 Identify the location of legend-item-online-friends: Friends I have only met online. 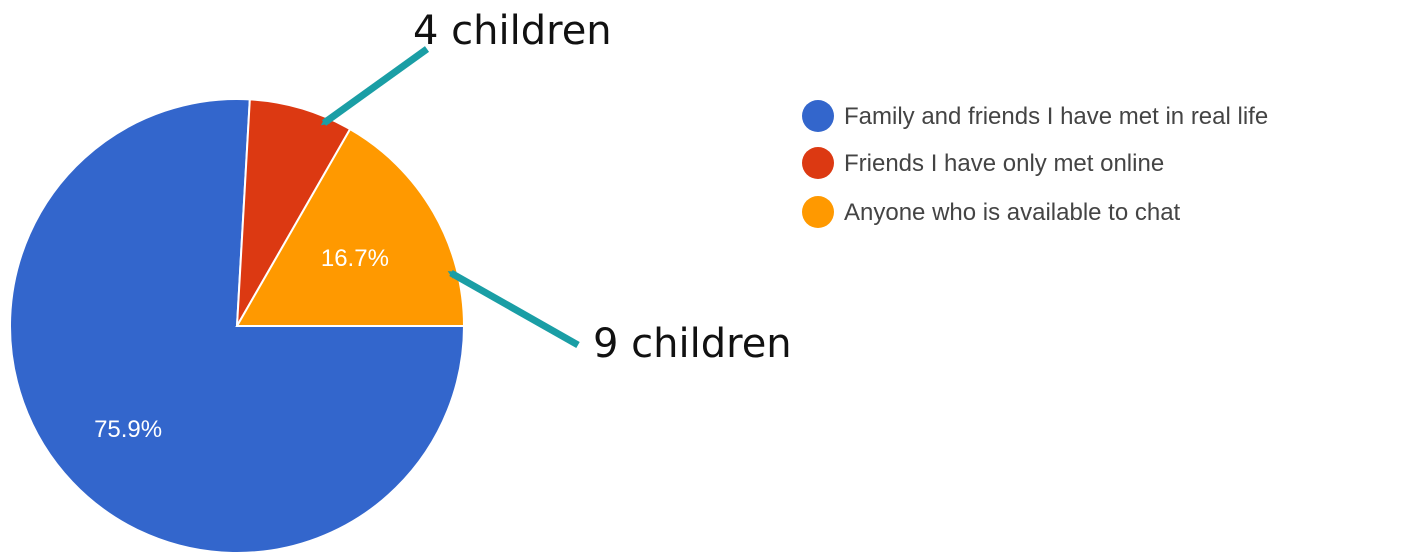
(983, 163).